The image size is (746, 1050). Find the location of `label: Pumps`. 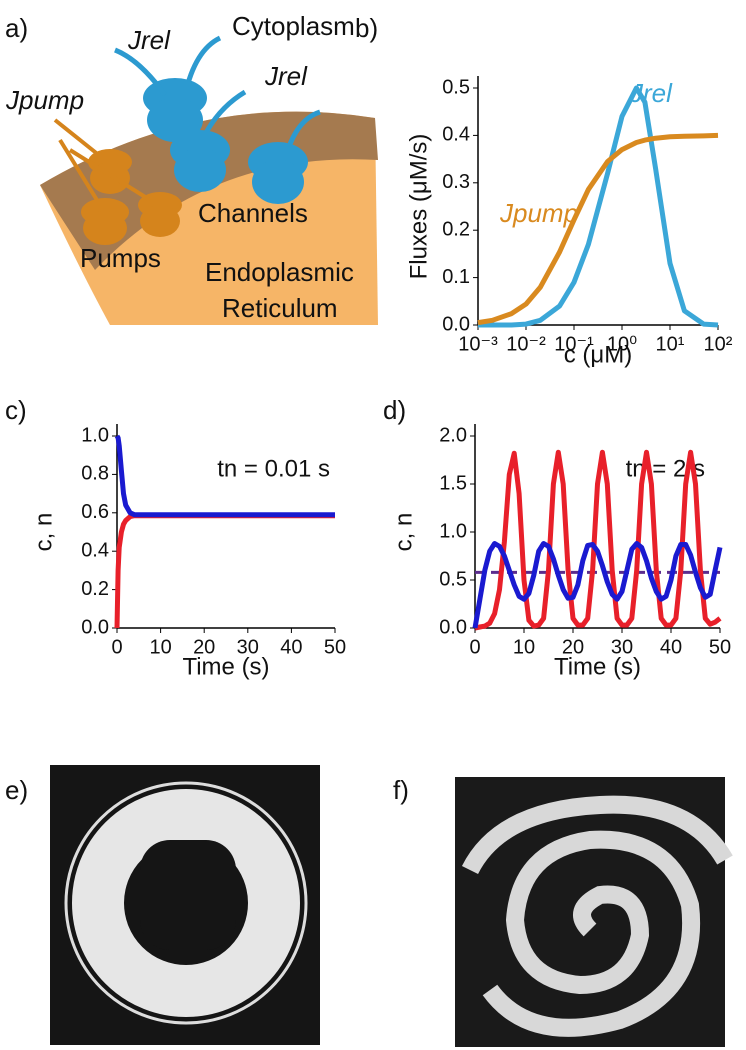

label: Pumps is located at coordinates (120, 258).